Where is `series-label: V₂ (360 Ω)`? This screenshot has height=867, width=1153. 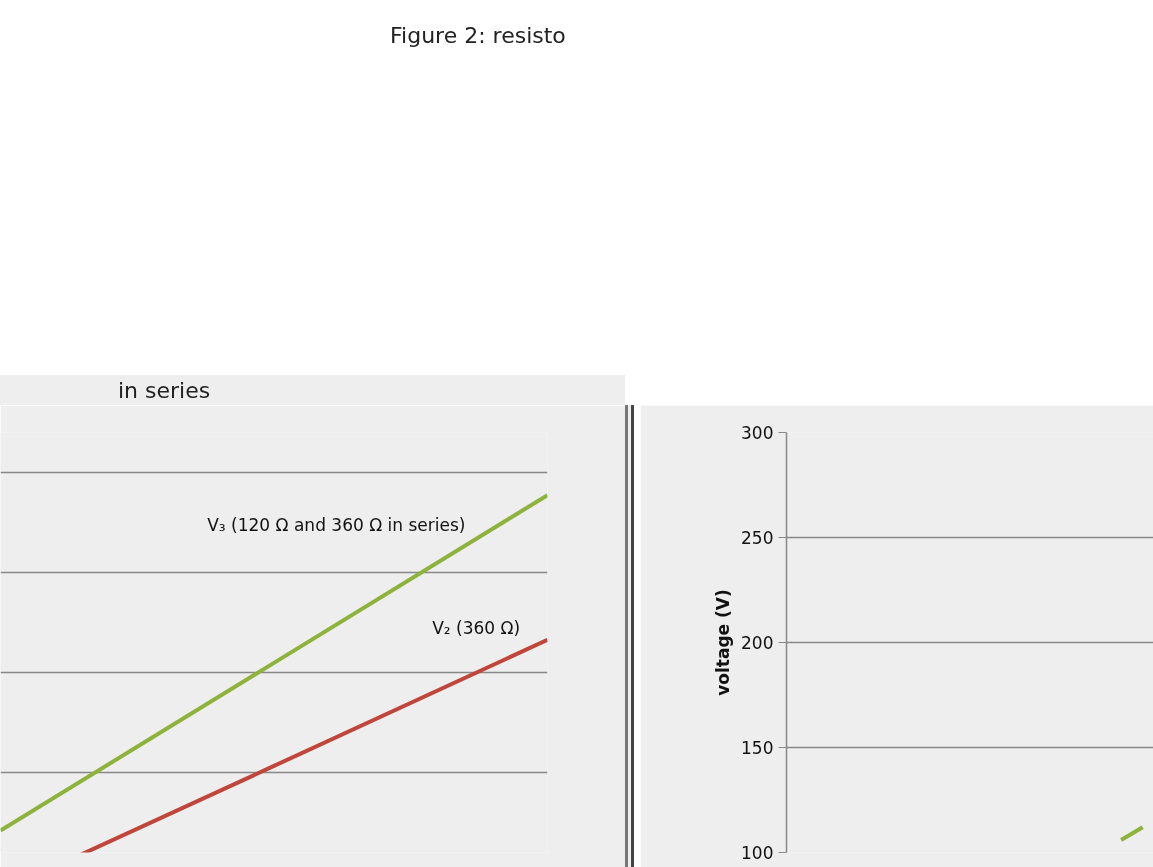 series-label: V₂ (360 Ω) is located at coordinates (476, 627).